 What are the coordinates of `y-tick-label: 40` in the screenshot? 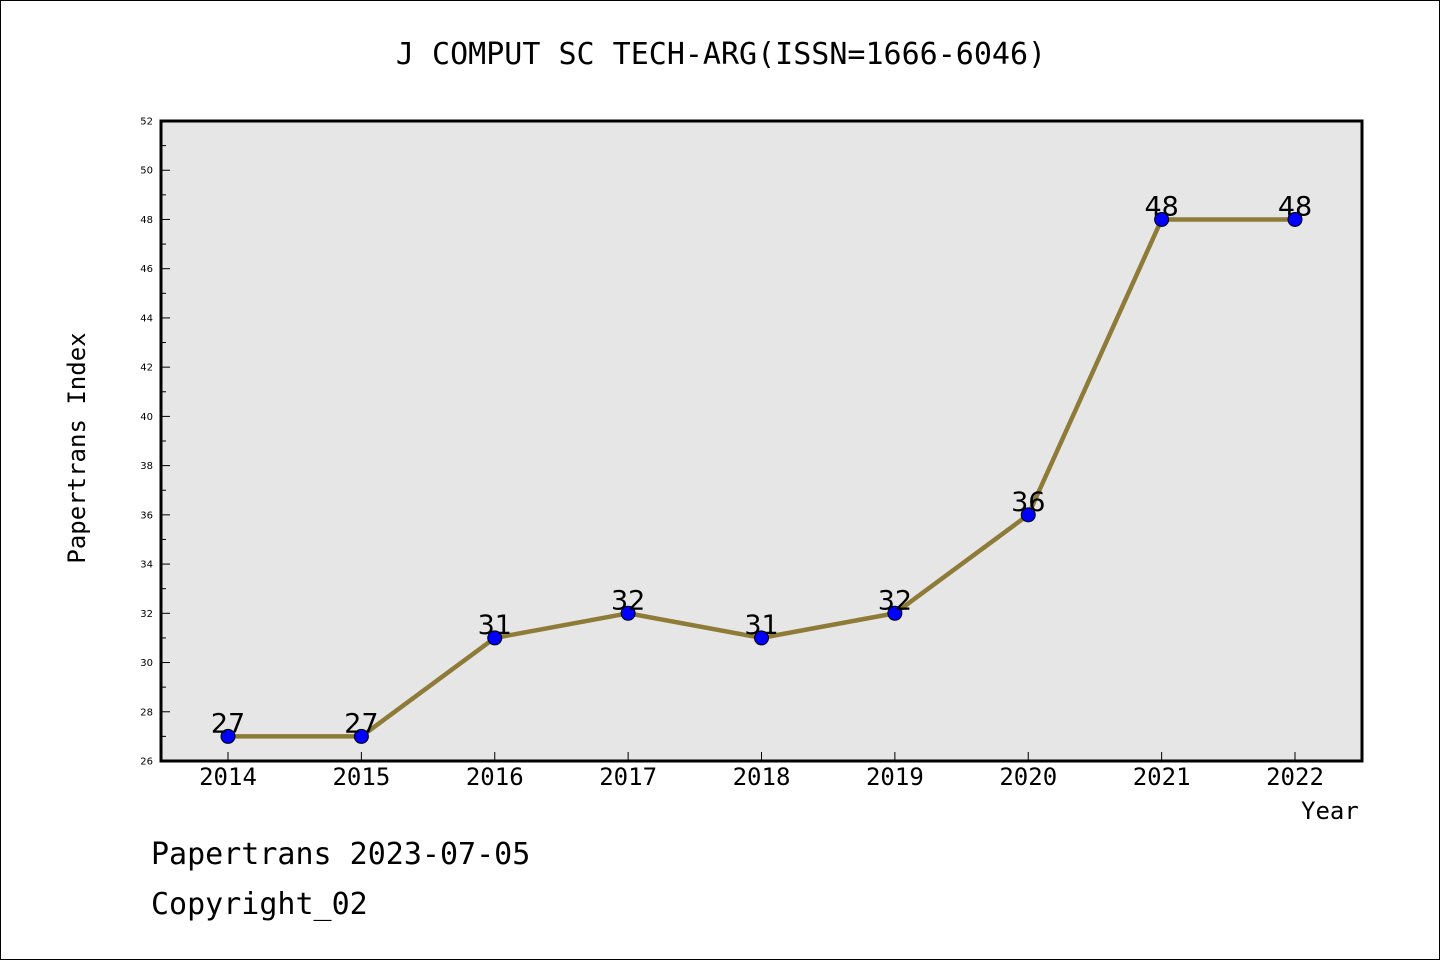 It's located at (146, 417).